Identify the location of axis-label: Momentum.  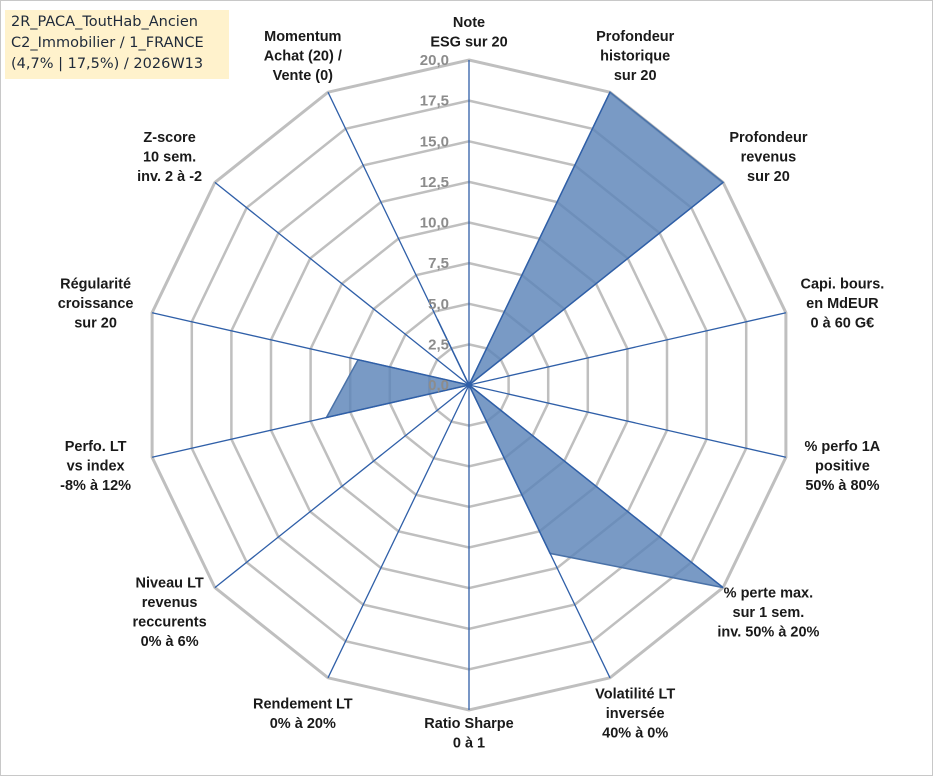
(302, 37).